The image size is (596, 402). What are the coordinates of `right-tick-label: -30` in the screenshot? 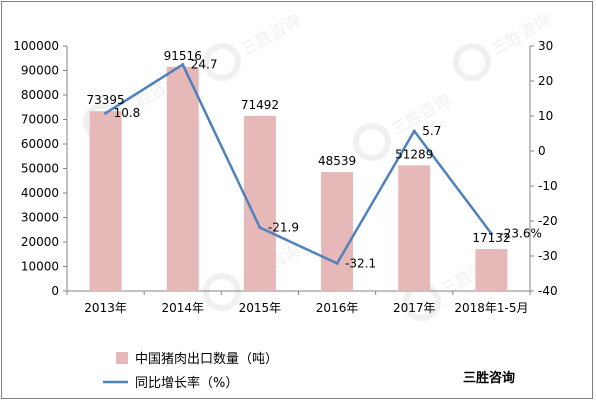 It's located at (548, 256).